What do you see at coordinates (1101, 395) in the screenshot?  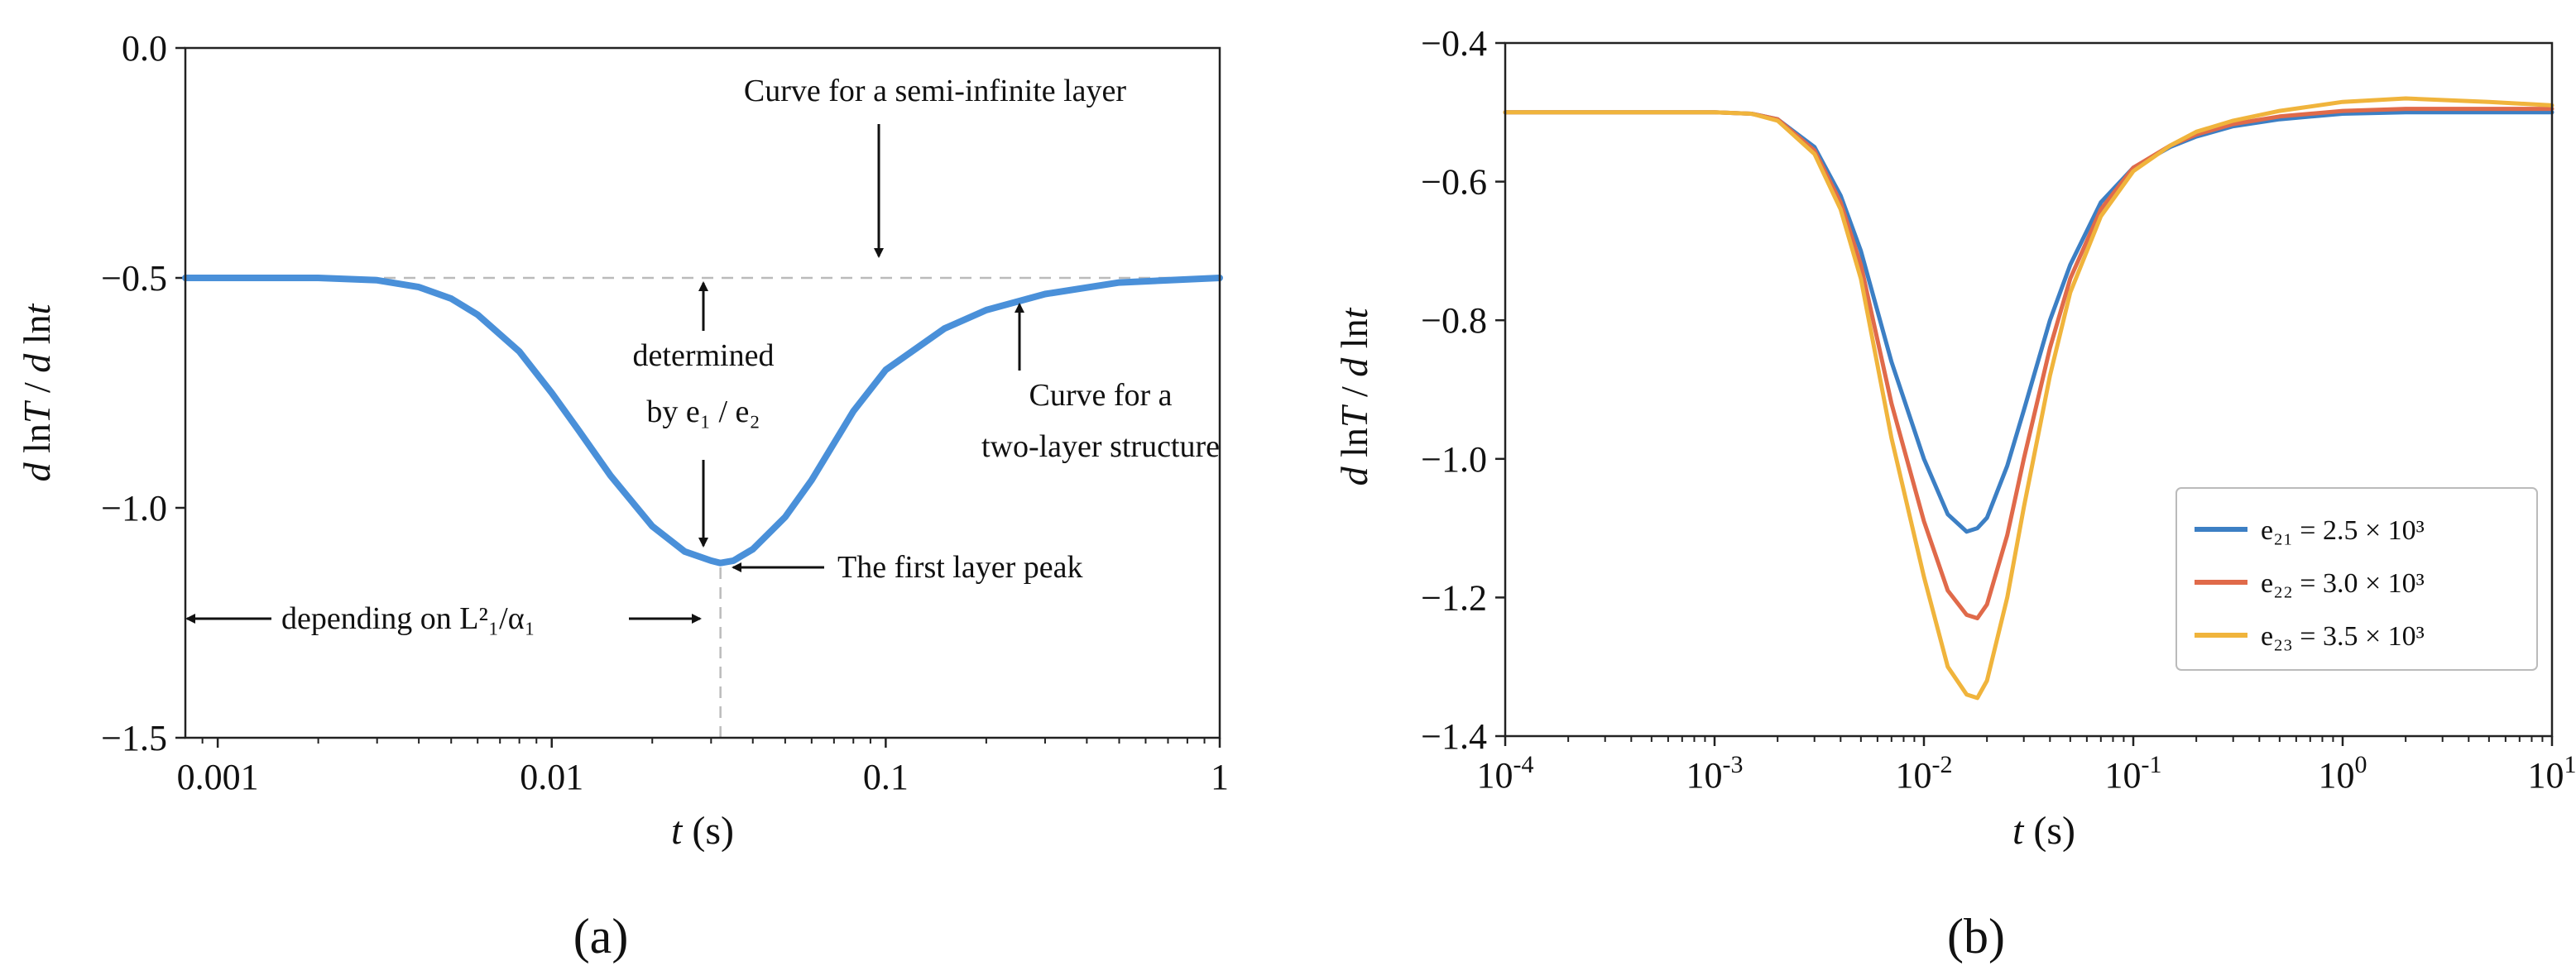 I see `annotation-curve-for-a: Curve for a` at bounding box center [1101, 395].